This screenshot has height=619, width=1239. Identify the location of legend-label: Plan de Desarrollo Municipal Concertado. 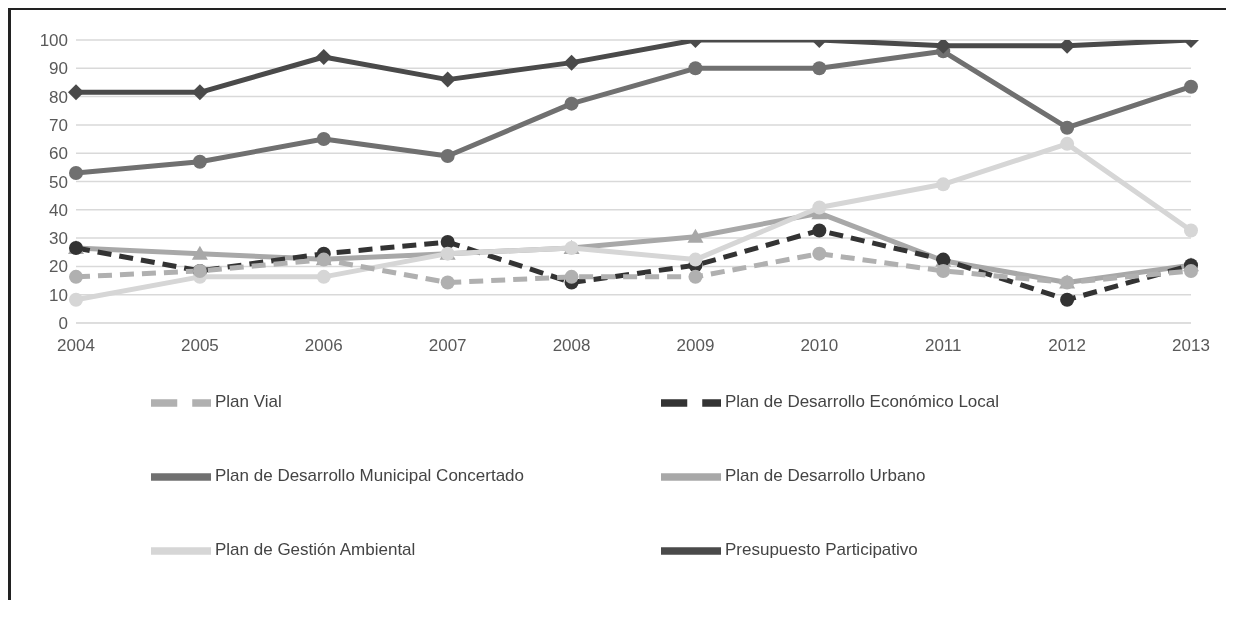
(369, 476).